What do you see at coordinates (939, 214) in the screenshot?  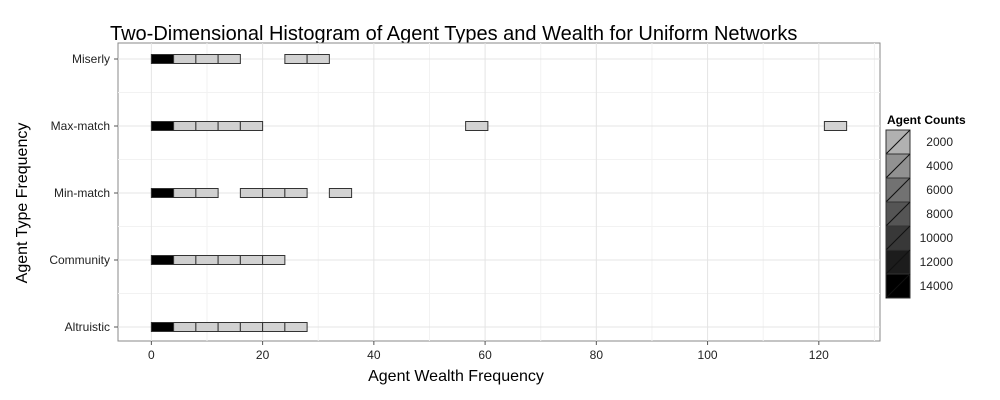 I see `legend-label: 8000` at bounding box center [939, 214].